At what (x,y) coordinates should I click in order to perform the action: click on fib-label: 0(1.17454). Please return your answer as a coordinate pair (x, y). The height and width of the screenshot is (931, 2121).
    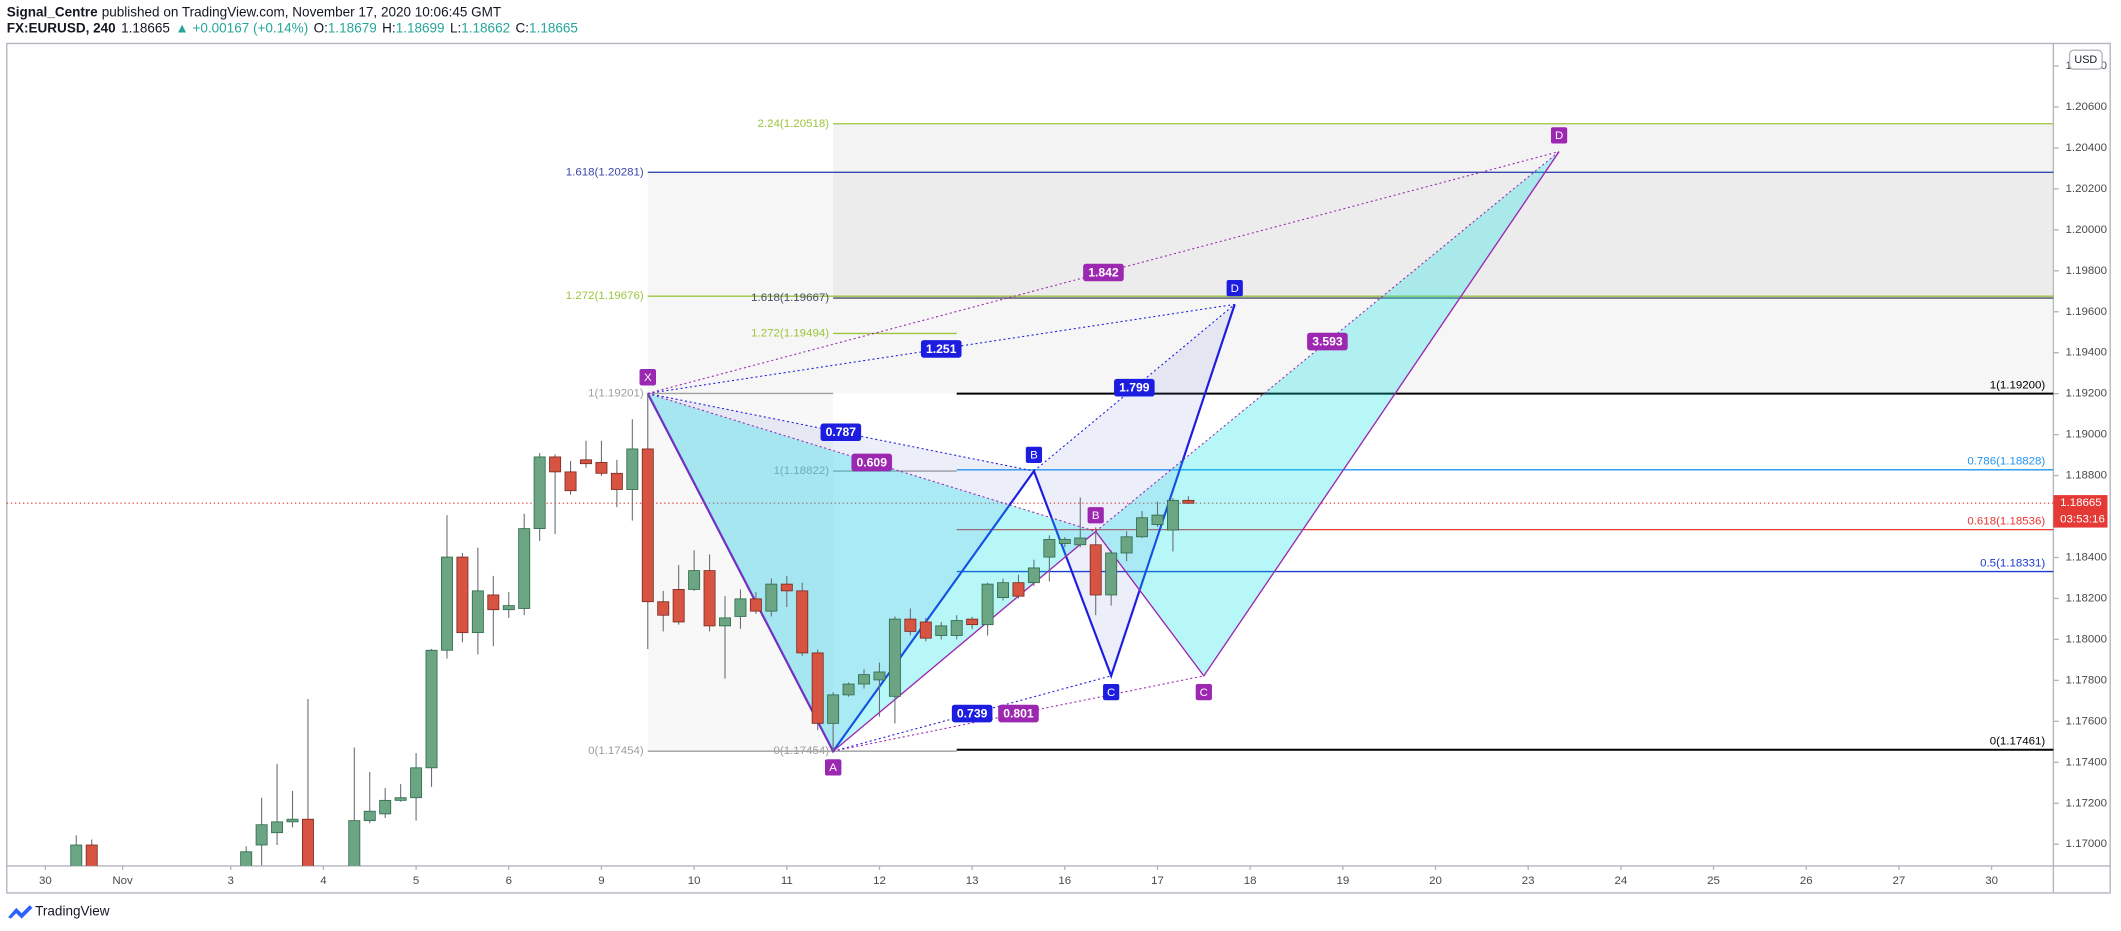
    Looking at the image, I should click on (802, 751).